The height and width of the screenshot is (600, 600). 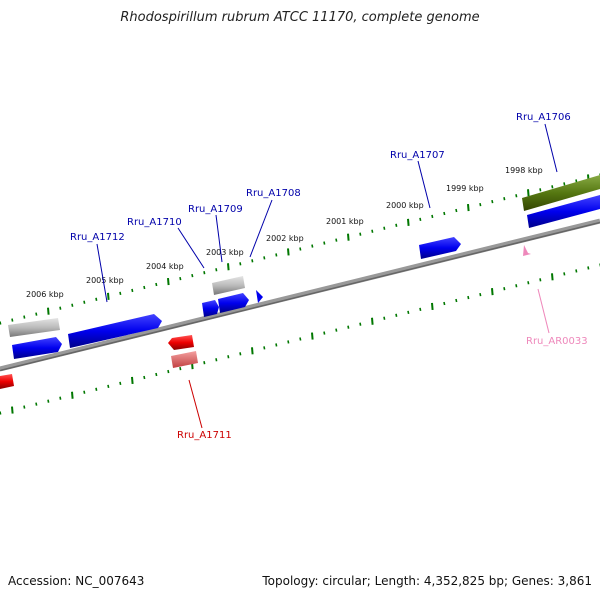 I want to click on feature-rrna, so click(x=561, y=193).